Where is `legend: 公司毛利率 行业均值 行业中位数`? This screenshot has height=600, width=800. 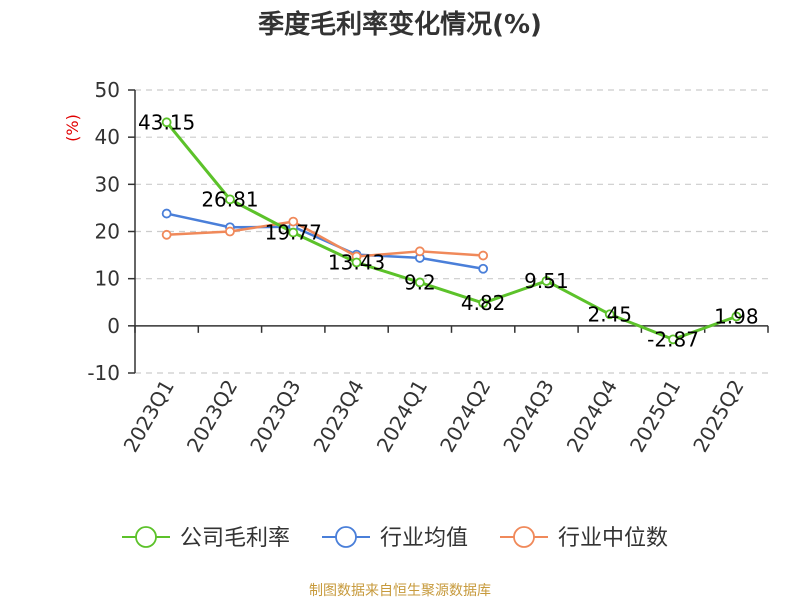
legend: 公司毛利率 行业均值 行业中位数 is located at coordinates (395, 538).